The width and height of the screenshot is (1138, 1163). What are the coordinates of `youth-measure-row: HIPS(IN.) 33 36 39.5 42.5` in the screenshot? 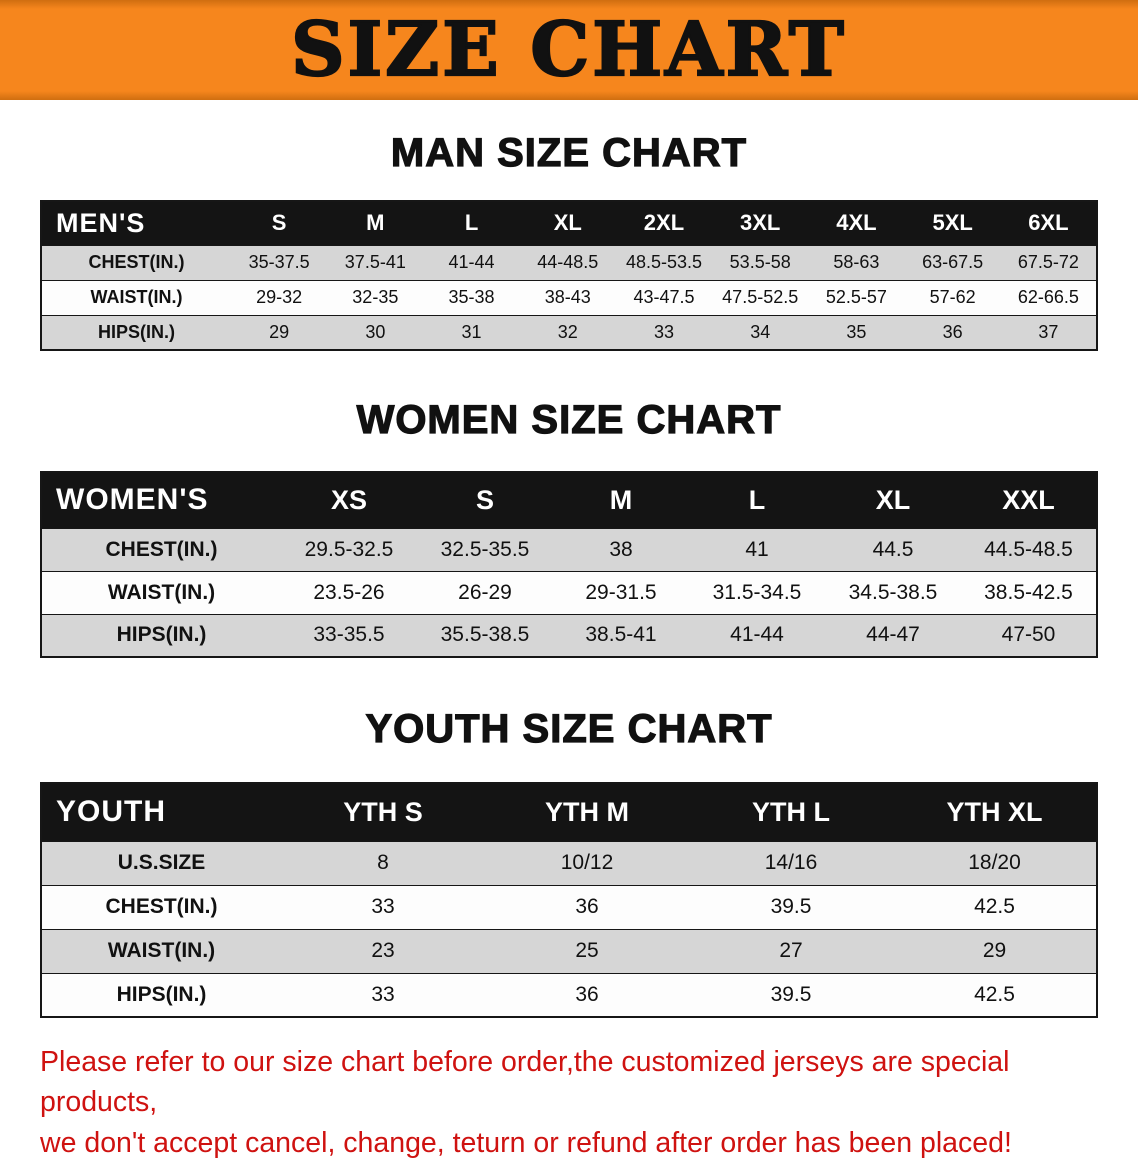 It's located at (569, 995).